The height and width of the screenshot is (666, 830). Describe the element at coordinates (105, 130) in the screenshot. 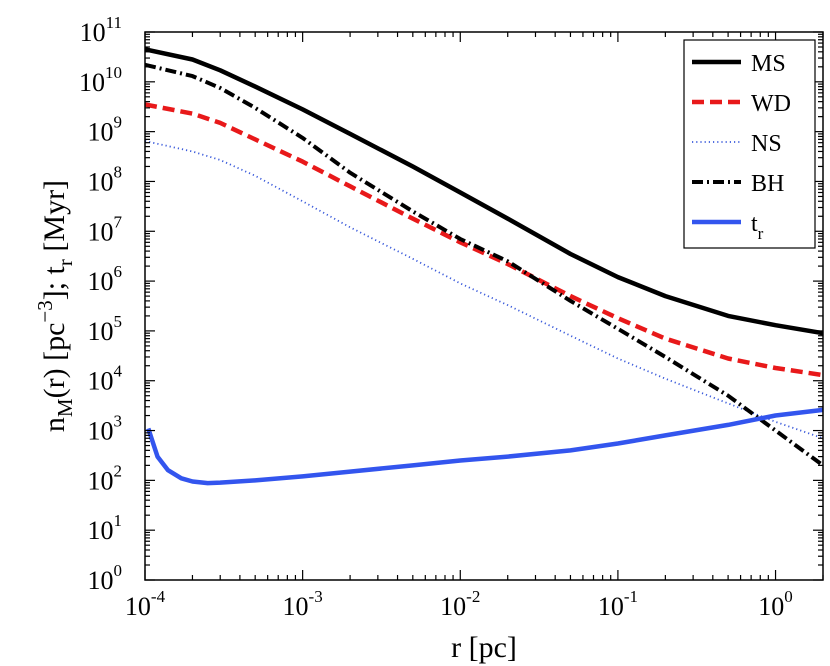

I see `y-tick-label: 10⁹` at that location.